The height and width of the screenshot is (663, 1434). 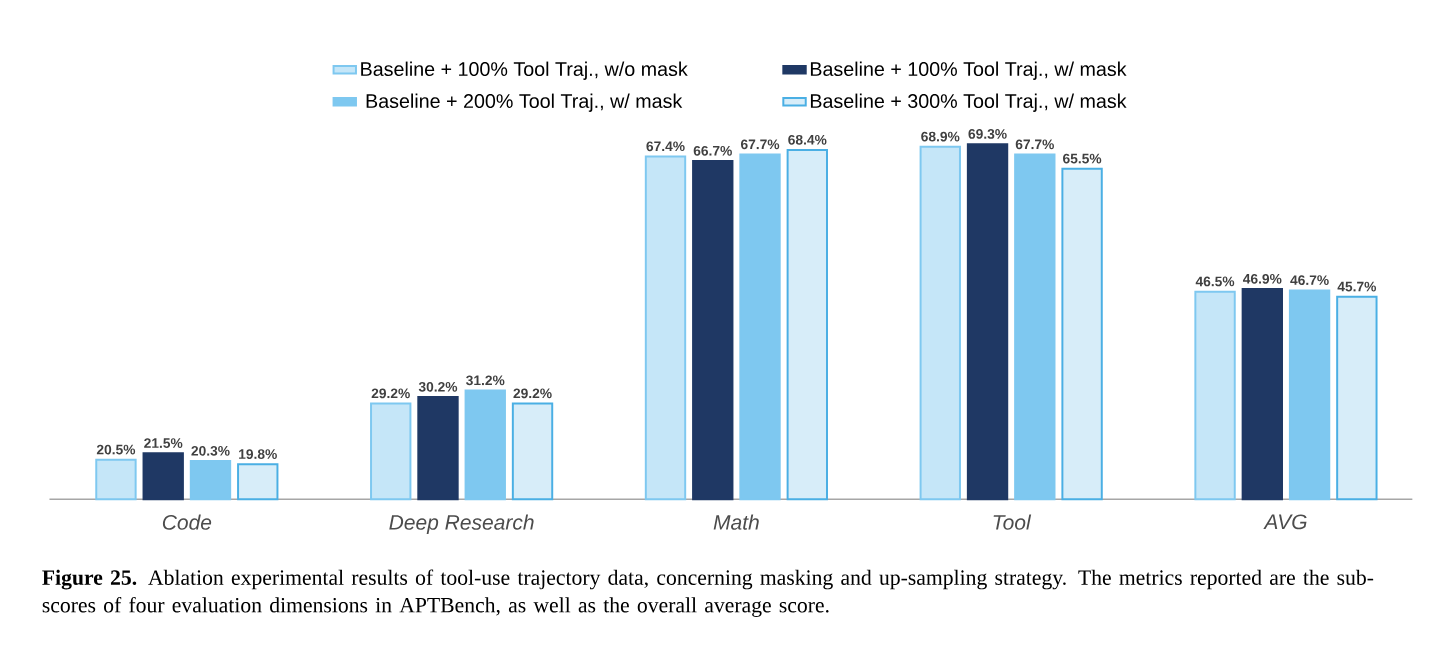 What do you see at coordinates (968, 103) in the screenshot?
I see `legend-label: Baseline + 300% Tool Traj., w/ mask` at bounding box center [968, 103].